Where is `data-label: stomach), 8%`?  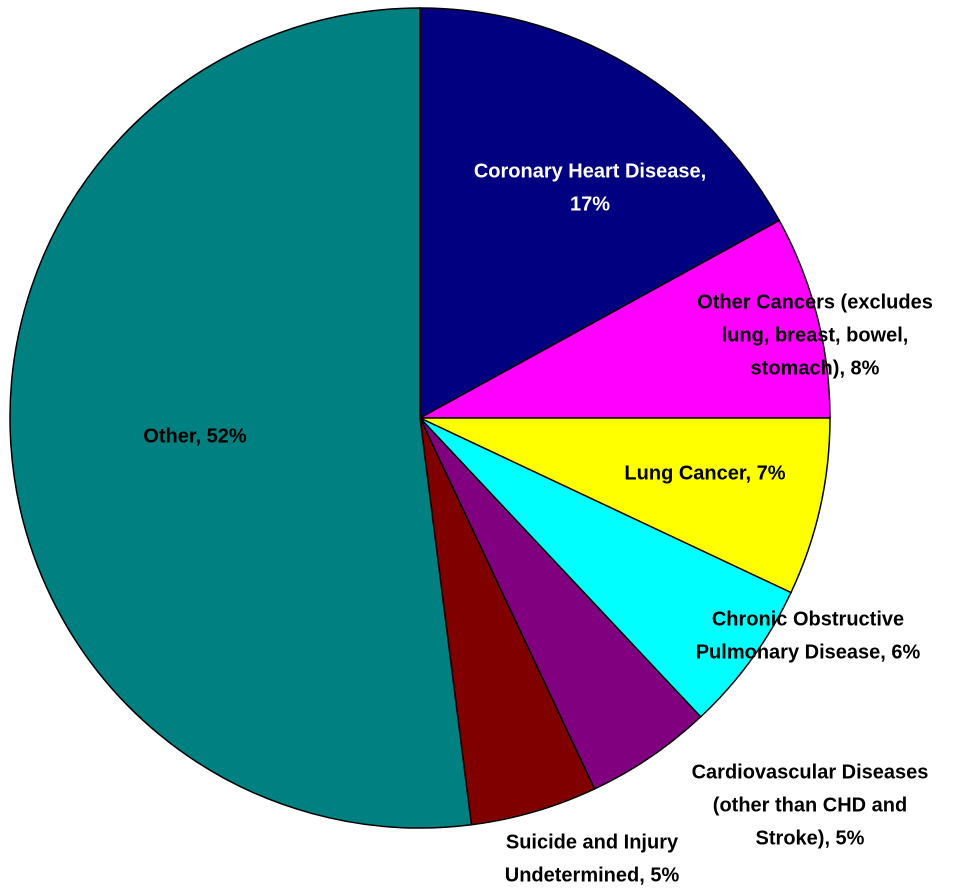
data-label: stomach), 8% is located at coordinates (815, 368).